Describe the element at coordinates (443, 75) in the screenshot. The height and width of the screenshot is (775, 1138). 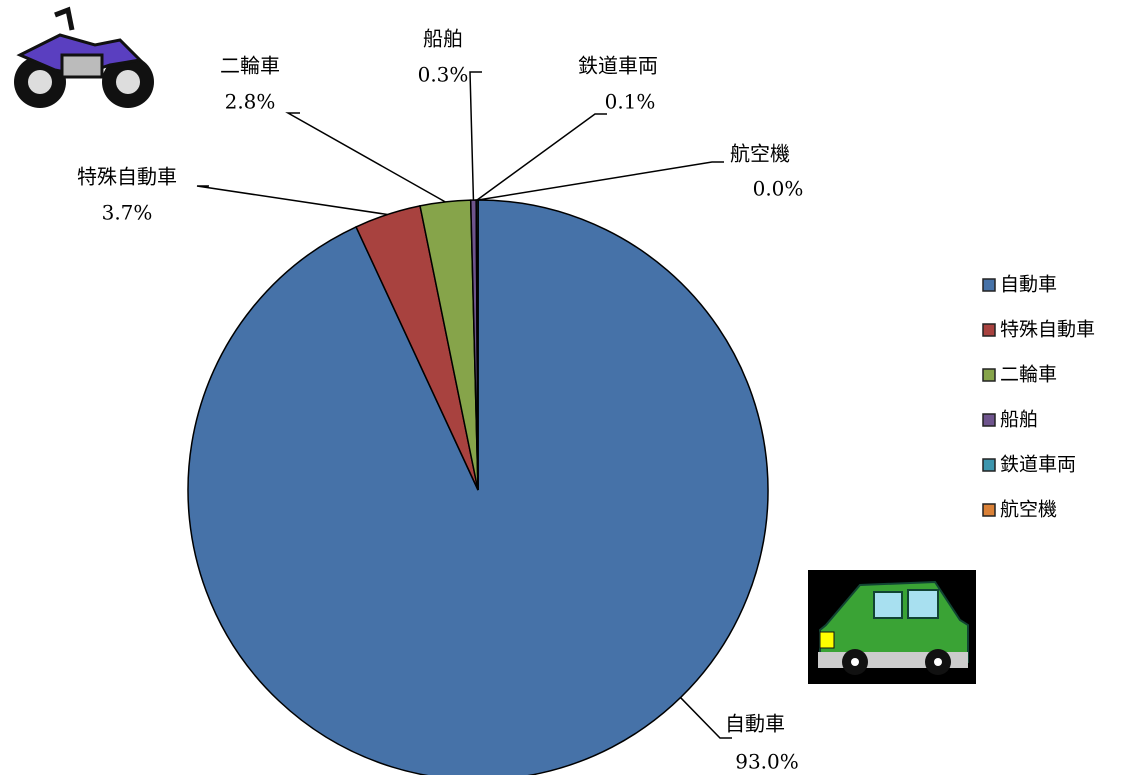
I see `slice-value-label: 0.3%` at that location.